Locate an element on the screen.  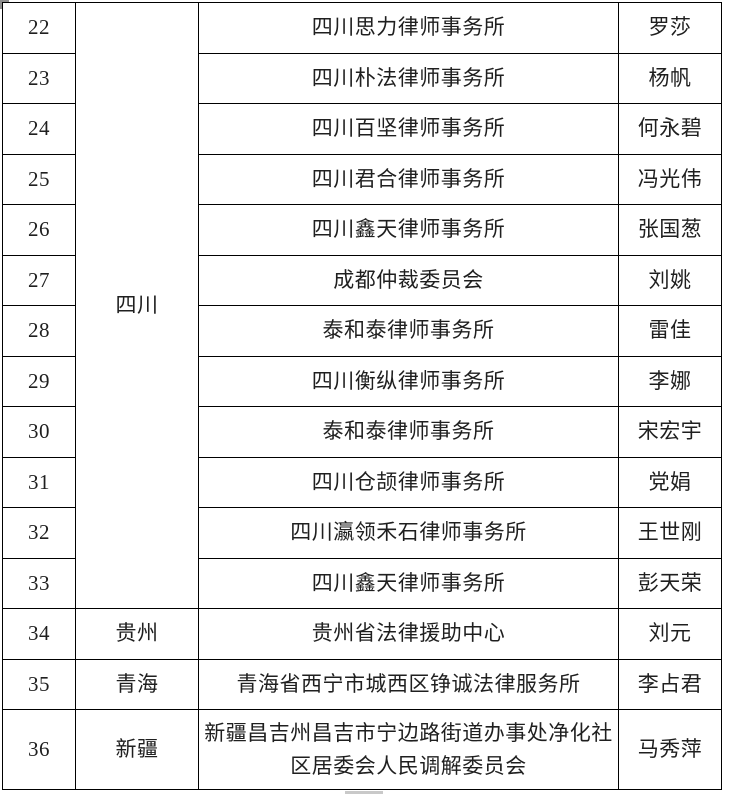
row-number-cell: 26 is located at coordinates (39, 230).